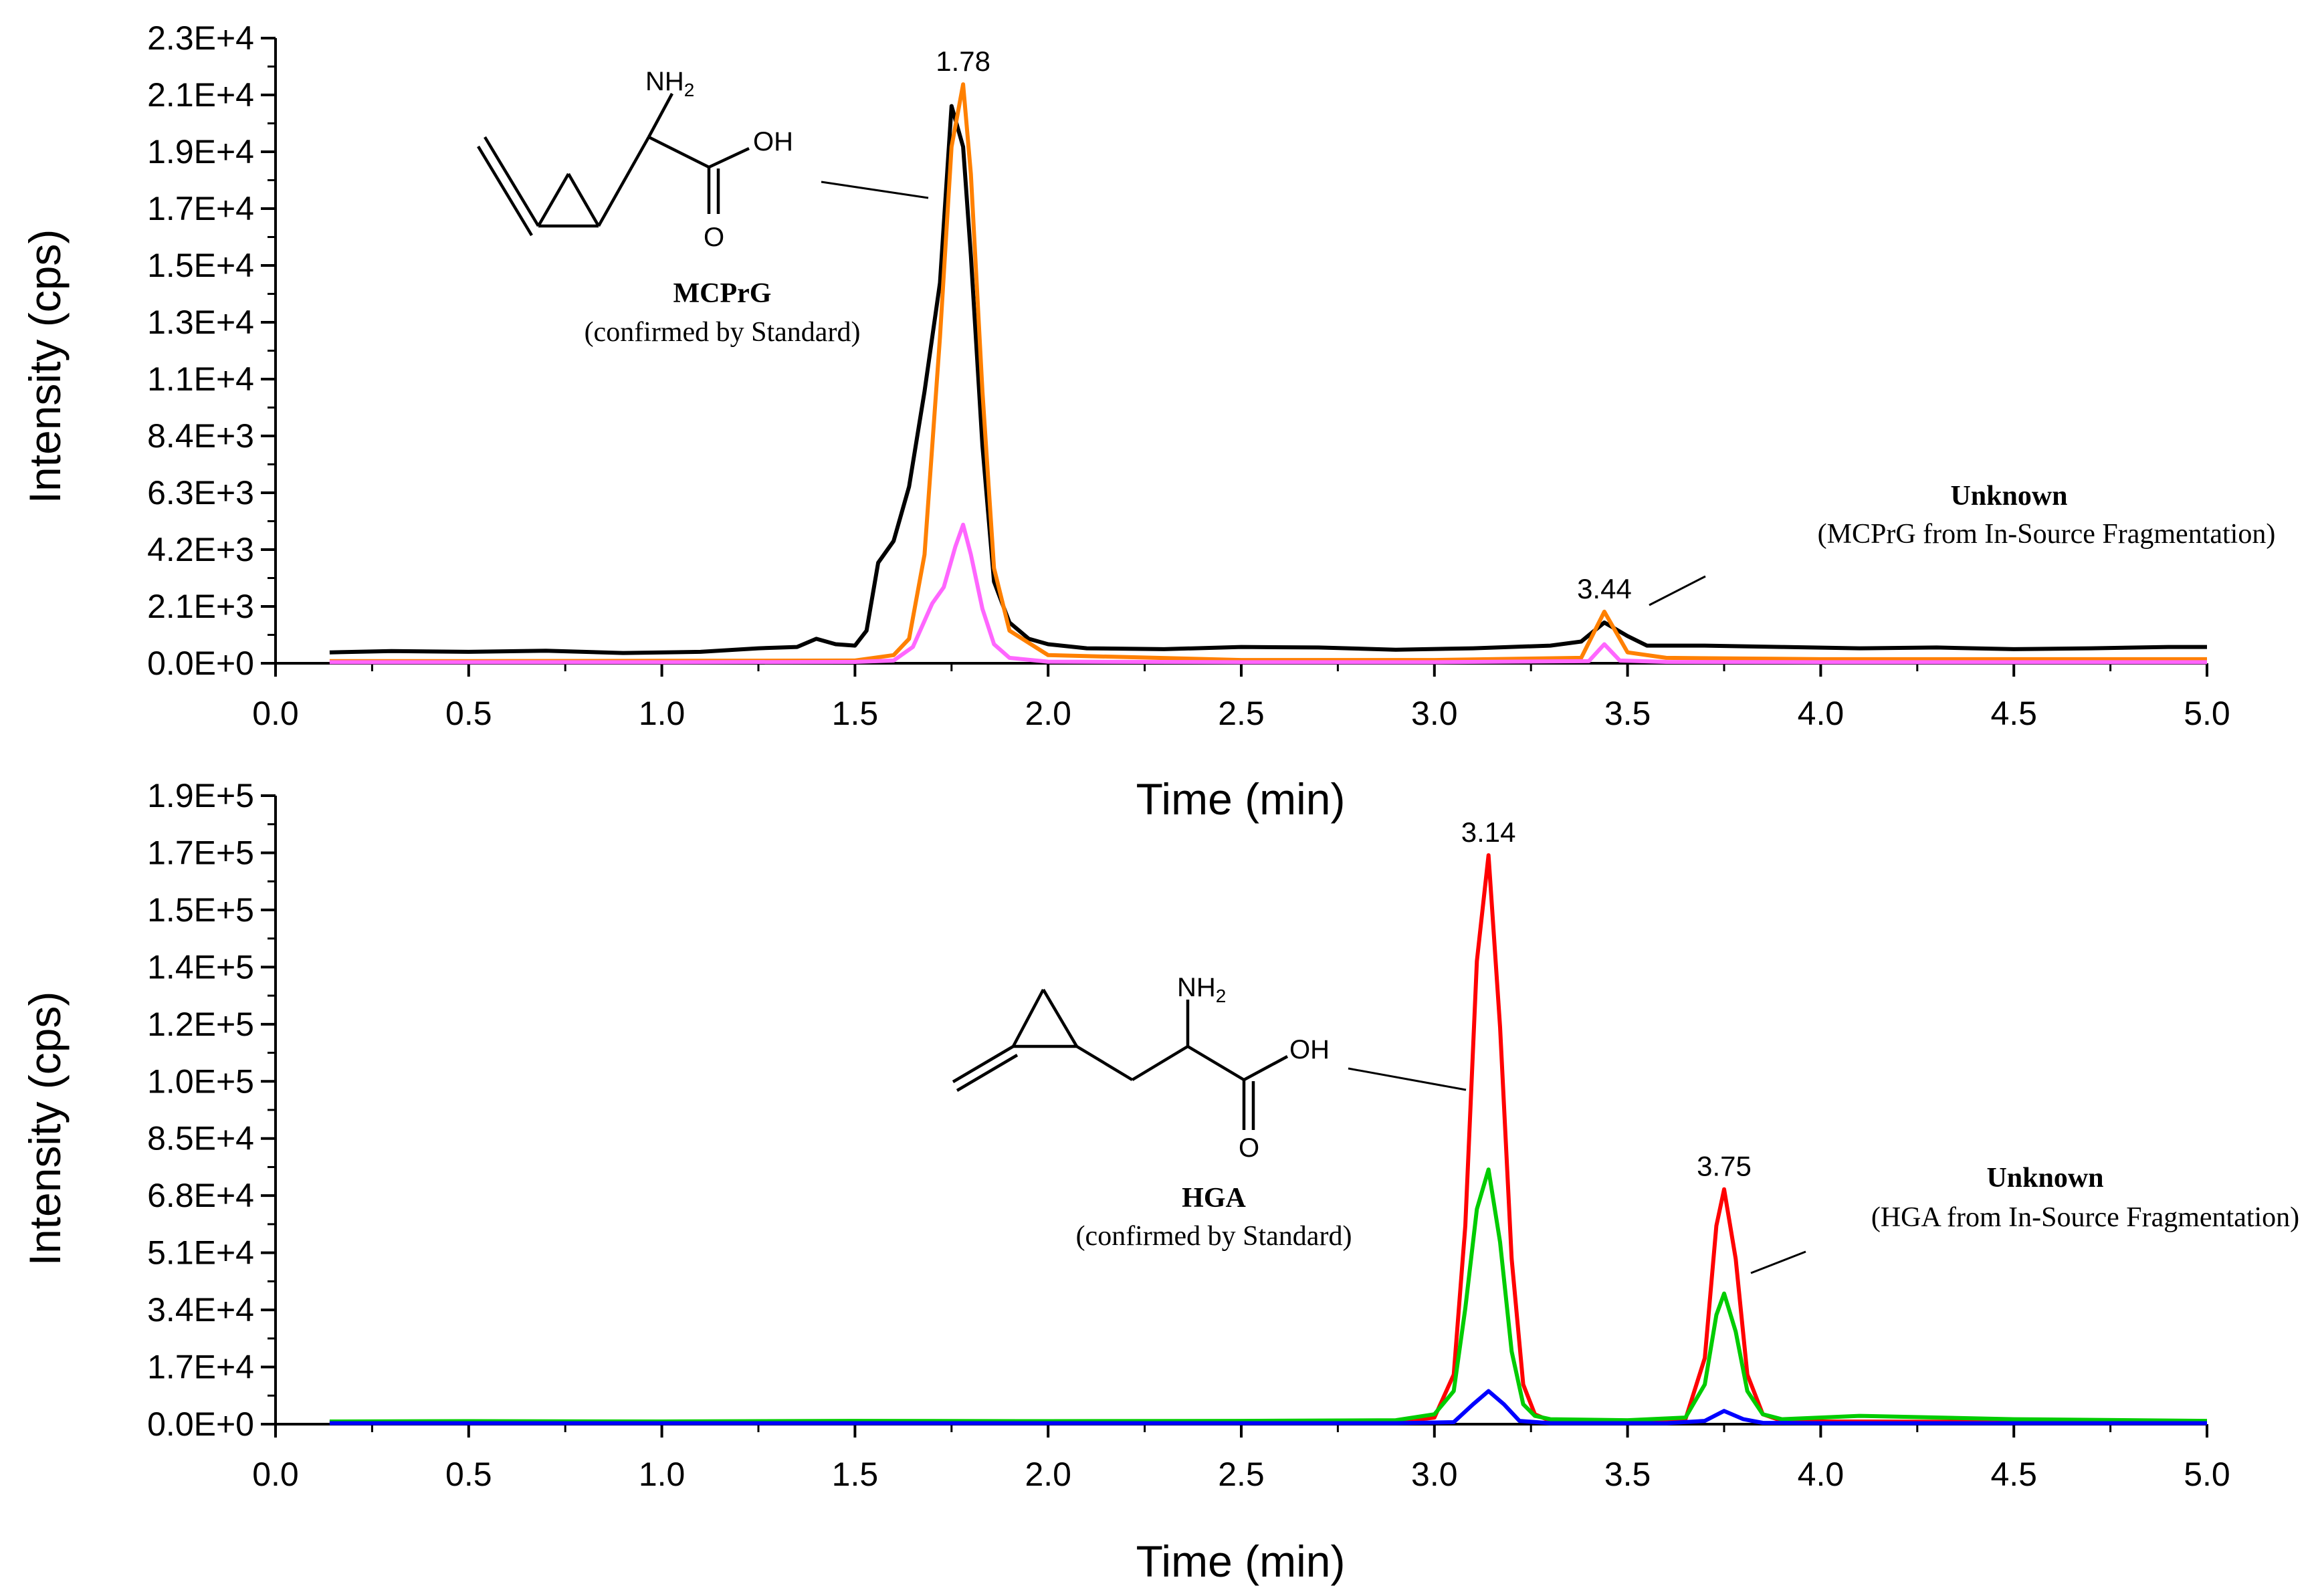 This screenshot has height=1596, width=2316. What do you see at coordinates (1268, 1407) in the screenshot?
I see `bottom-trace-blue` at bounding box center [1268, 1407].